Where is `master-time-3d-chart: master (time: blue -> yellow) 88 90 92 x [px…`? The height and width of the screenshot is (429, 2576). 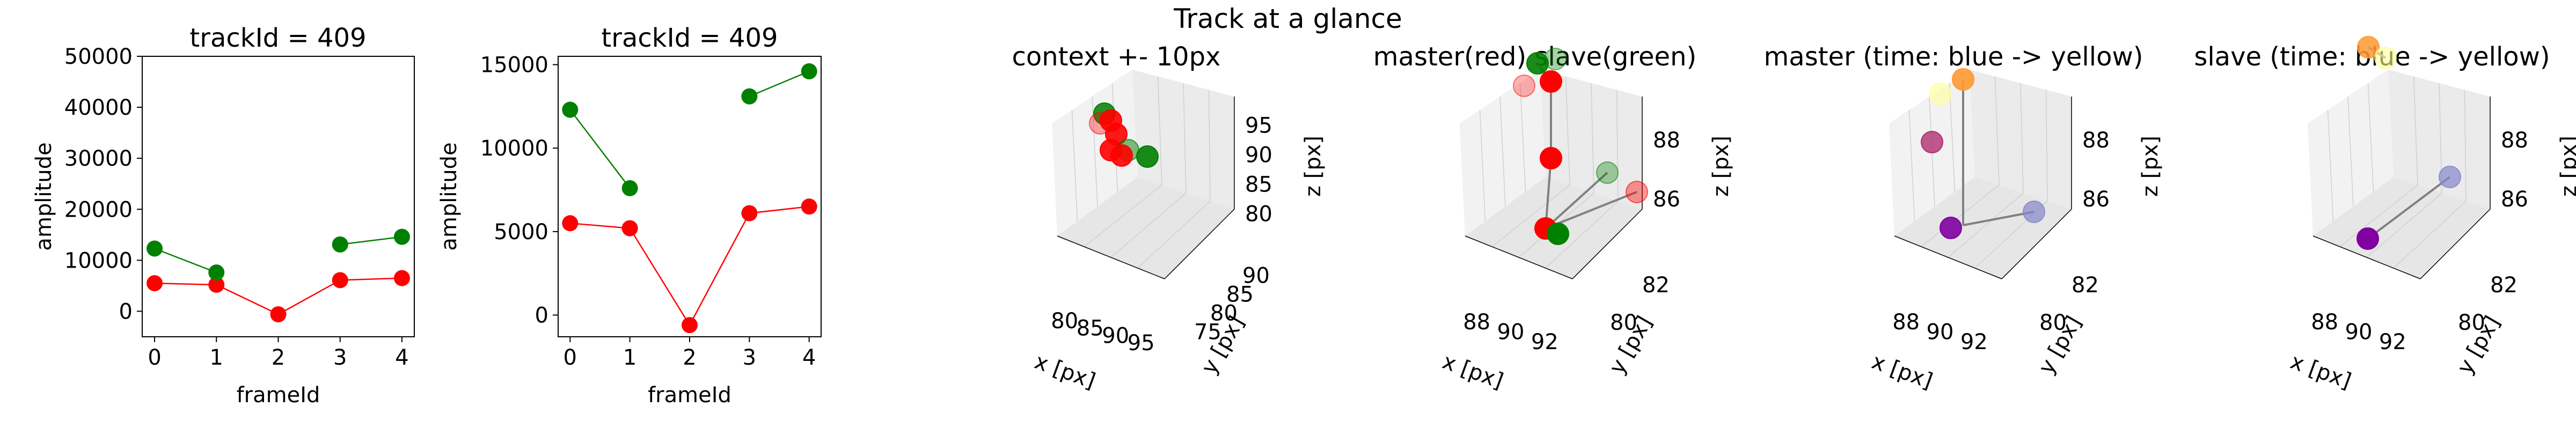
master-time-3d-chart: master (time: blue -> yellow) 88 90 92 x [px… is located at coordinates (1963, 218).